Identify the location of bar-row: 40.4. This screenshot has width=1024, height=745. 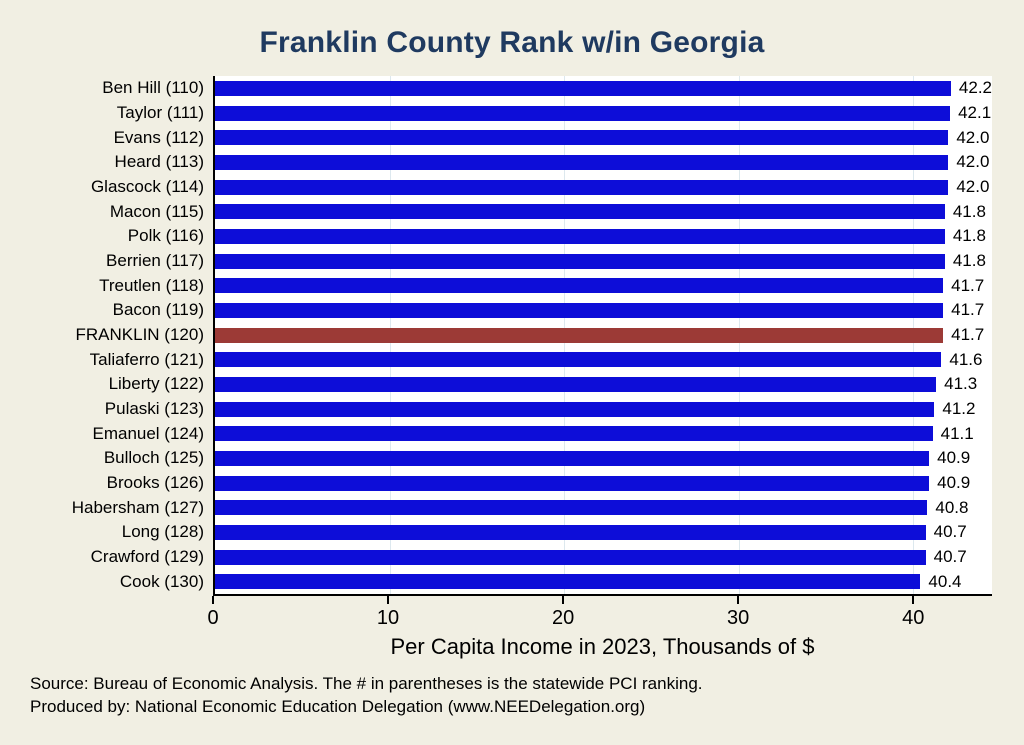
(603, 581).